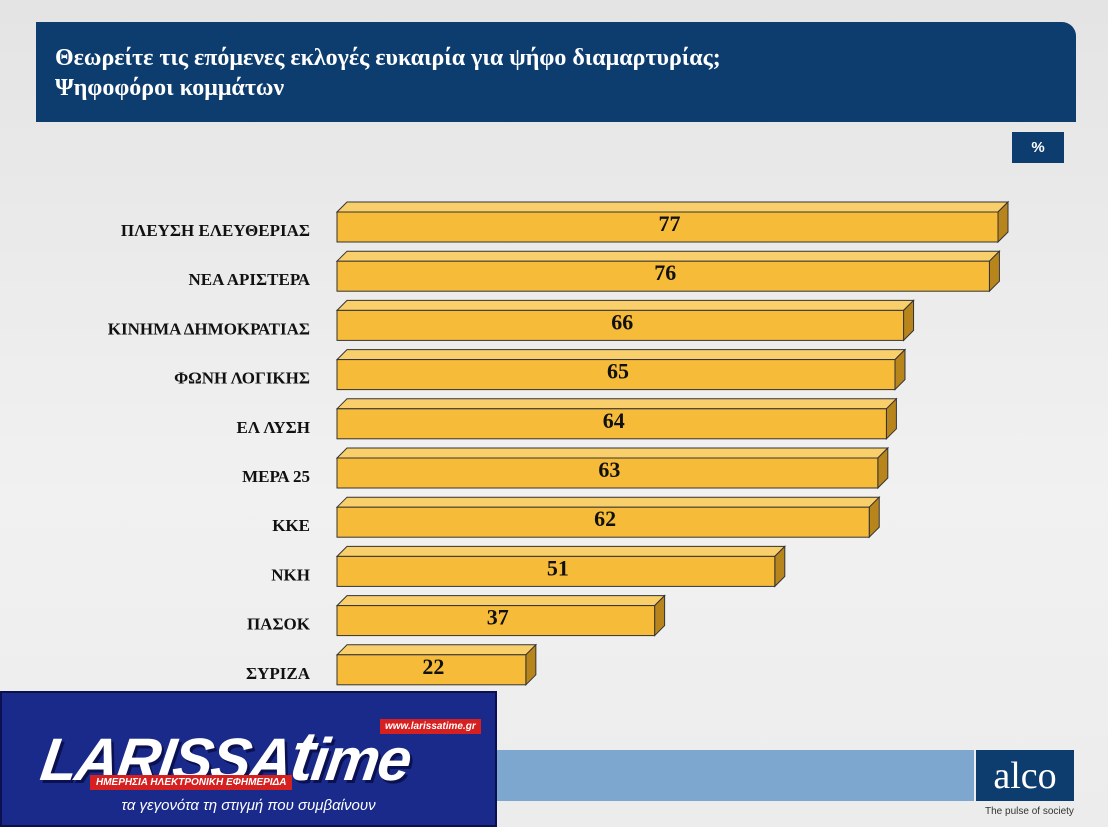 Image resolution: width=1108 pixels, height=827 pixels. Describe the element at coordinates (278, 673) in the screenshot. I see `category-label: ΣΥΡΙΖΑ` at that location.